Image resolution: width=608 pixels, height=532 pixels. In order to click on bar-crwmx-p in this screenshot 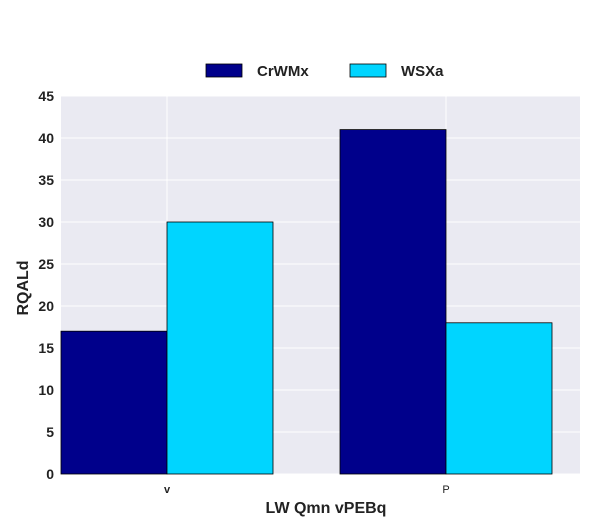, I will do `click(393, 302)`.